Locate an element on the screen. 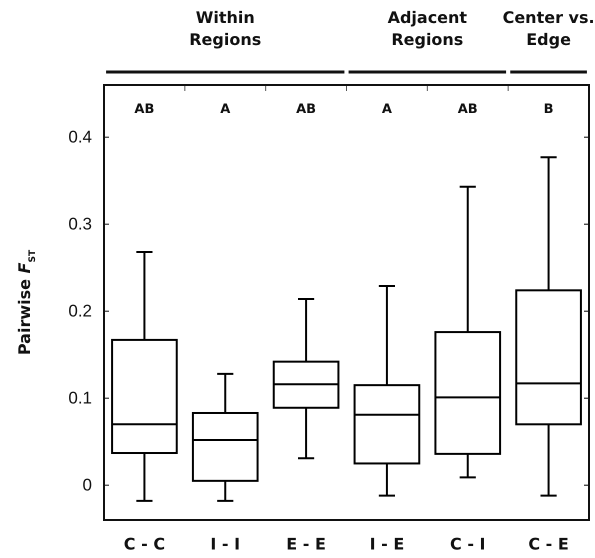 Image resolution: width=595 pixels, height=558 pixels. y-tick-label: 0.4 is located at coordinates (80, 137).